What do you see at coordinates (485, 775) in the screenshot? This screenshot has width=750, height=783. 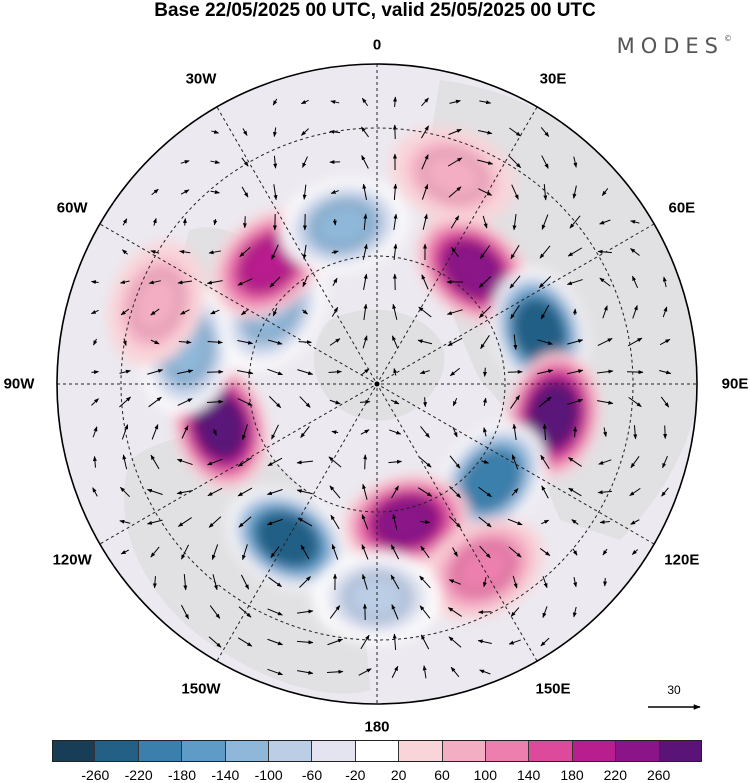 I see `colorbar-tick-label: 100` at bounding box center [485, 775].